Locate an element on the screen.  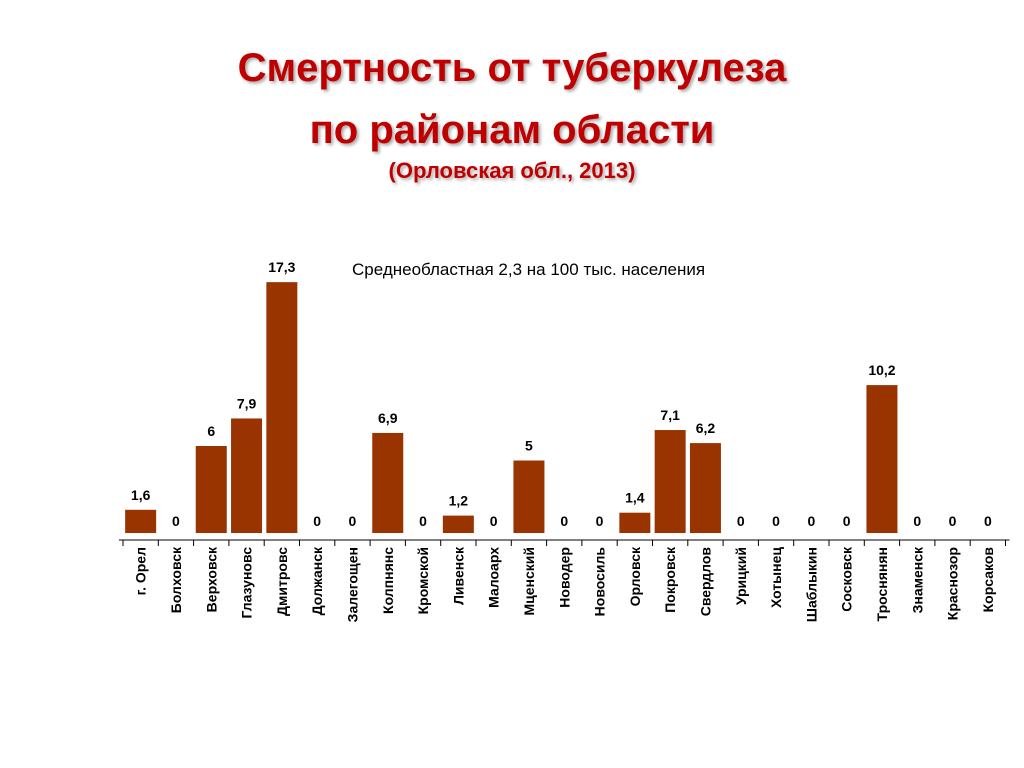
data-label: 6,2 is located at coordinates (706, 428).